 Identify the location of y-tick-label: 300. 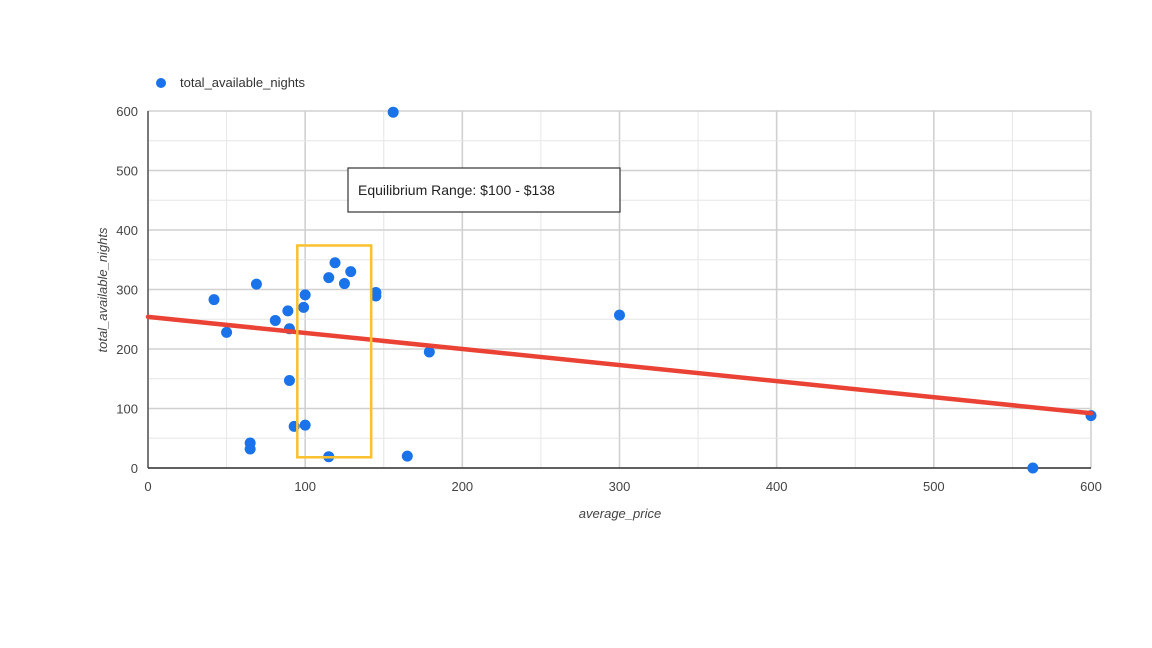
(127, 290).